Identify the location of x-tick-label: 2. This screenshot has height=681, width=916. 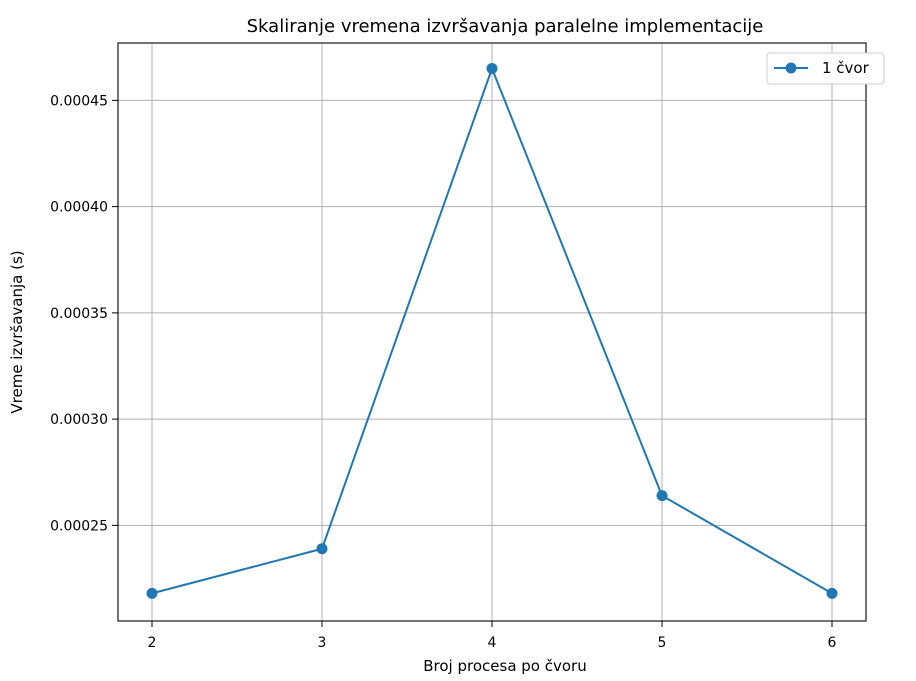
(152, 643).